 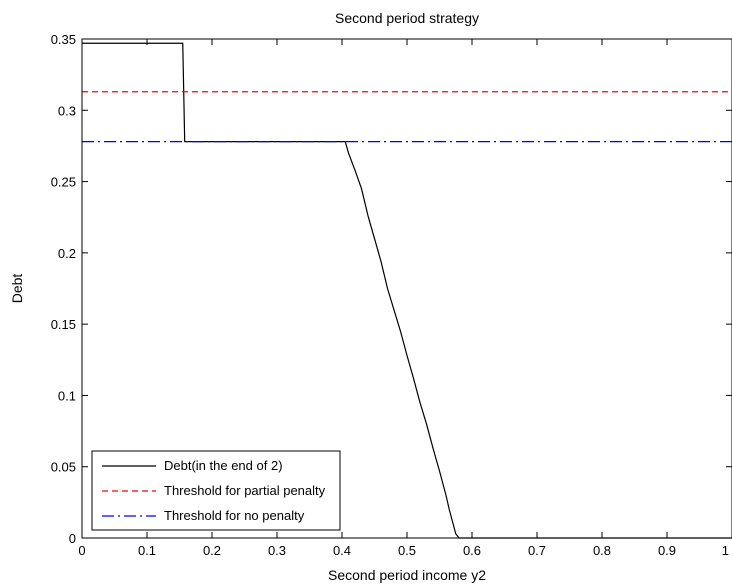 I want to click on legend-label-partial-penalty: Threshold for partial penalty, so click(x=245, y=490).